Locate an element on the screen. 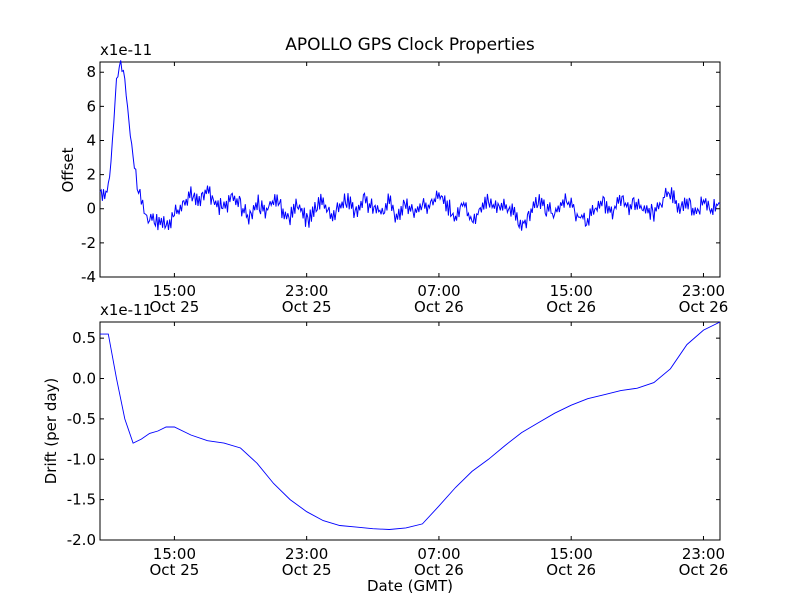  offset-scale-label: x1e-11 is located at coordinates (126, 50).